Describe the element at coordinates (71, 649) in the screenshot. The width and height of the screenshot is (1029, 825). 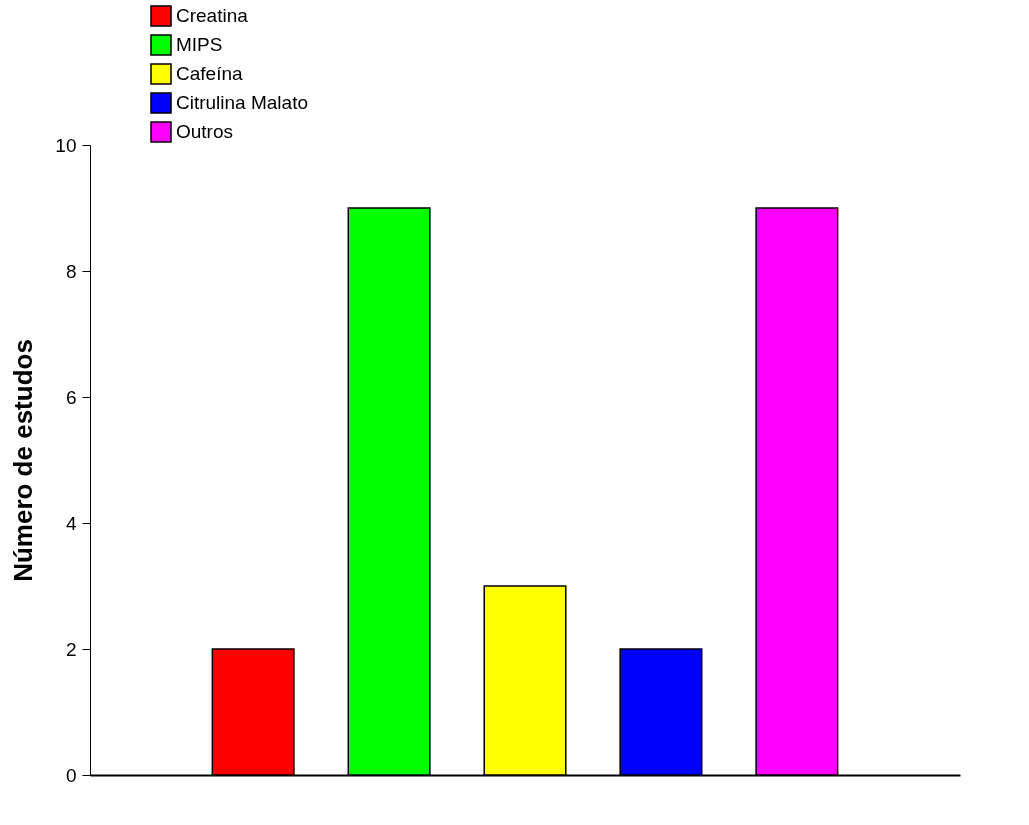
I see `y-tick-label: 2` at that location.